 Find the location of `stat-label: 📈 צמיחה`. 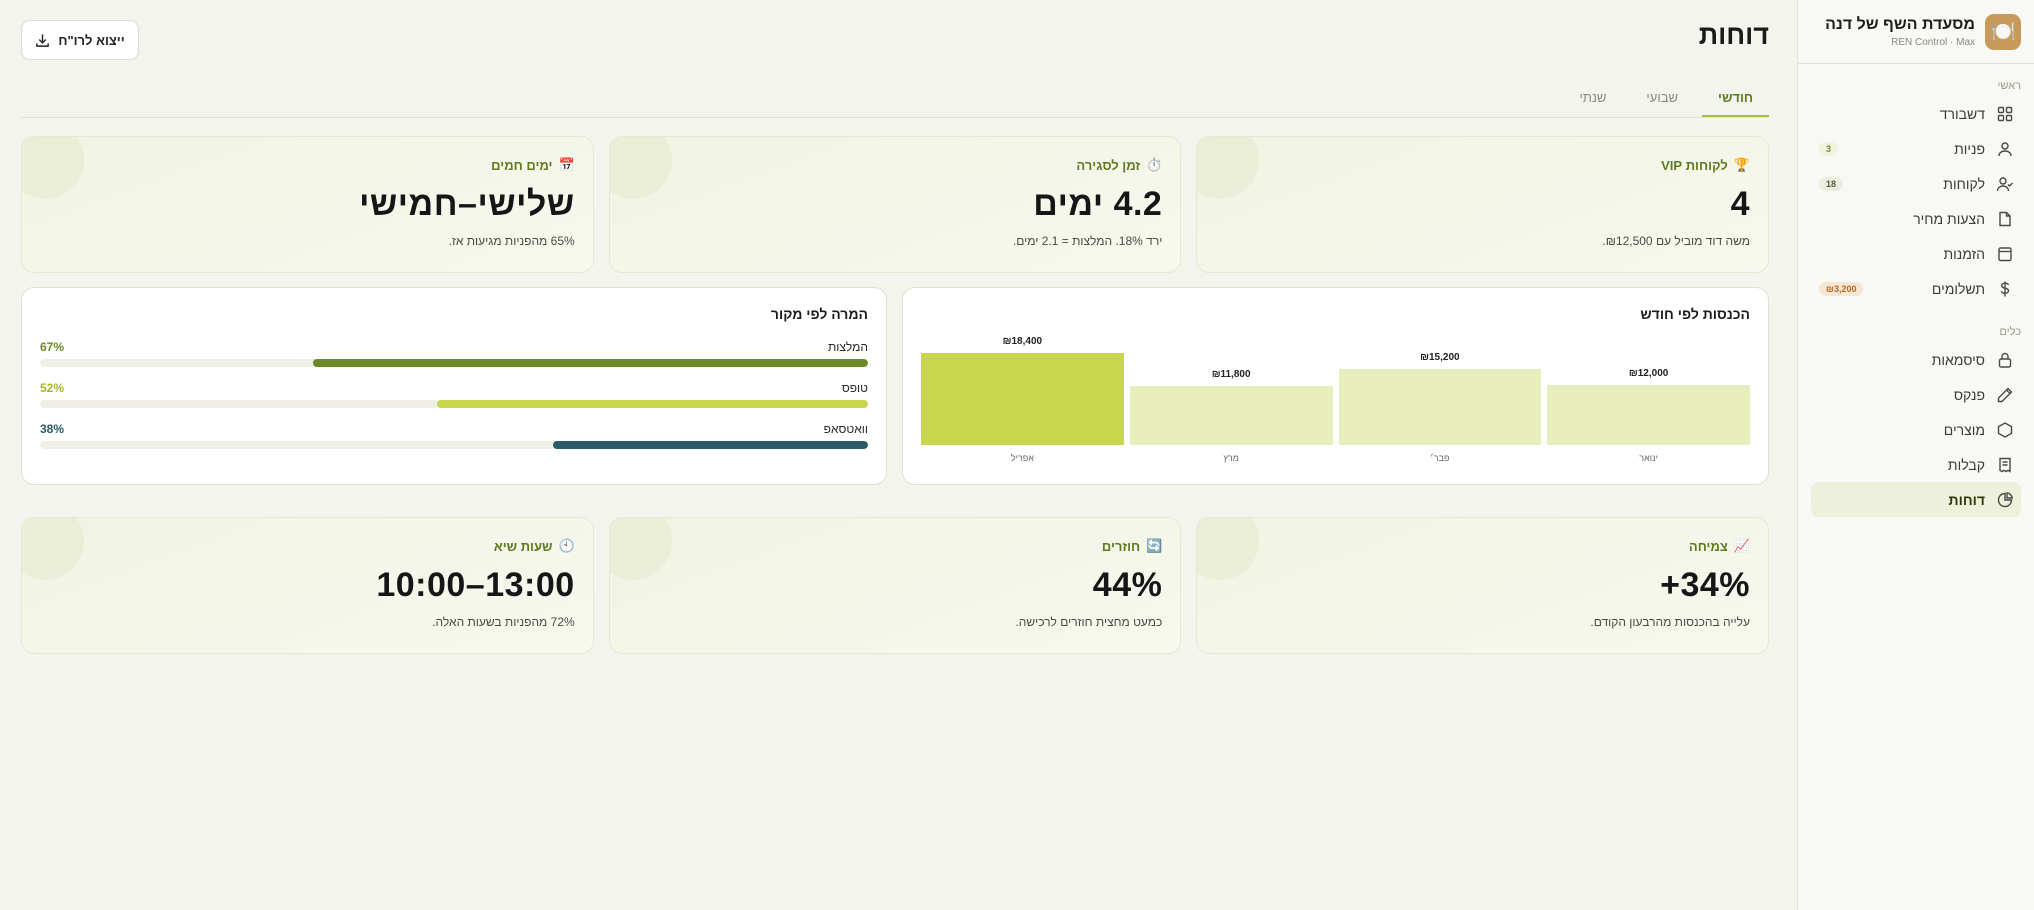

stat-label: 📈 צמיחה is located at coordinates (1719, 546).